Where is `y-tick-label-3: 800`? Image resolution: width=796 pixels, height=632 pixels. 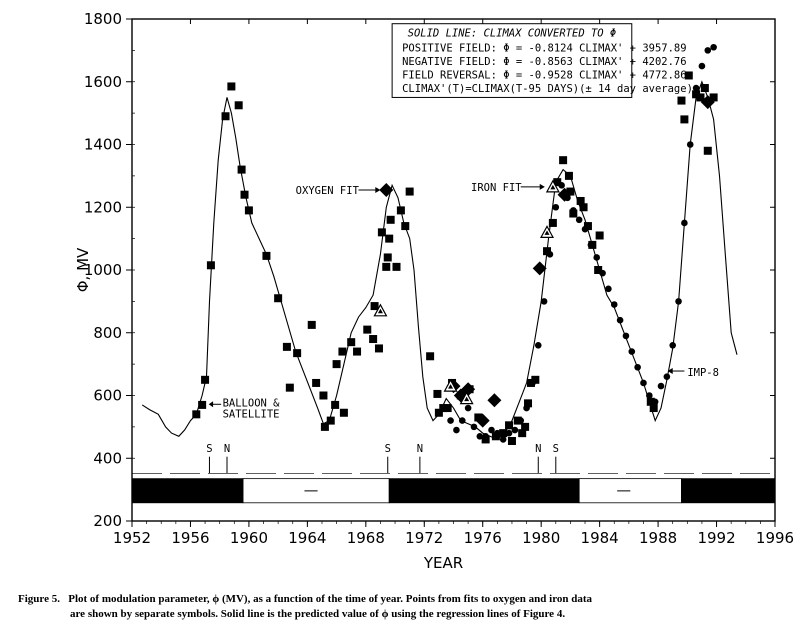
y-tick-label-3: 800 is located at coordinates (107, 333).